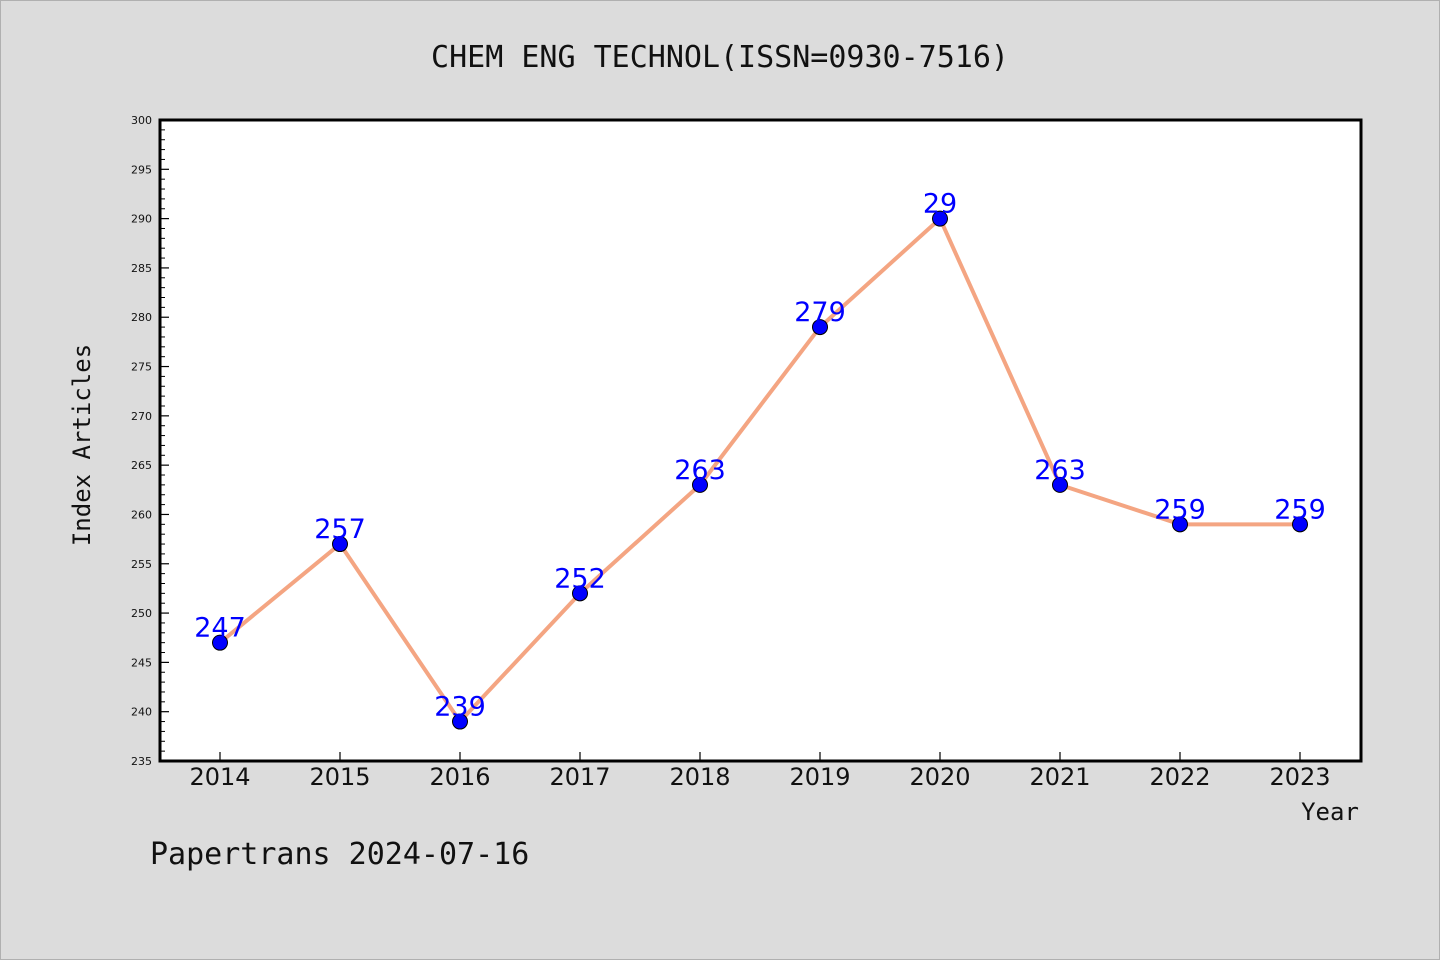  I want to click on data-label: 29, so click(940, 204).